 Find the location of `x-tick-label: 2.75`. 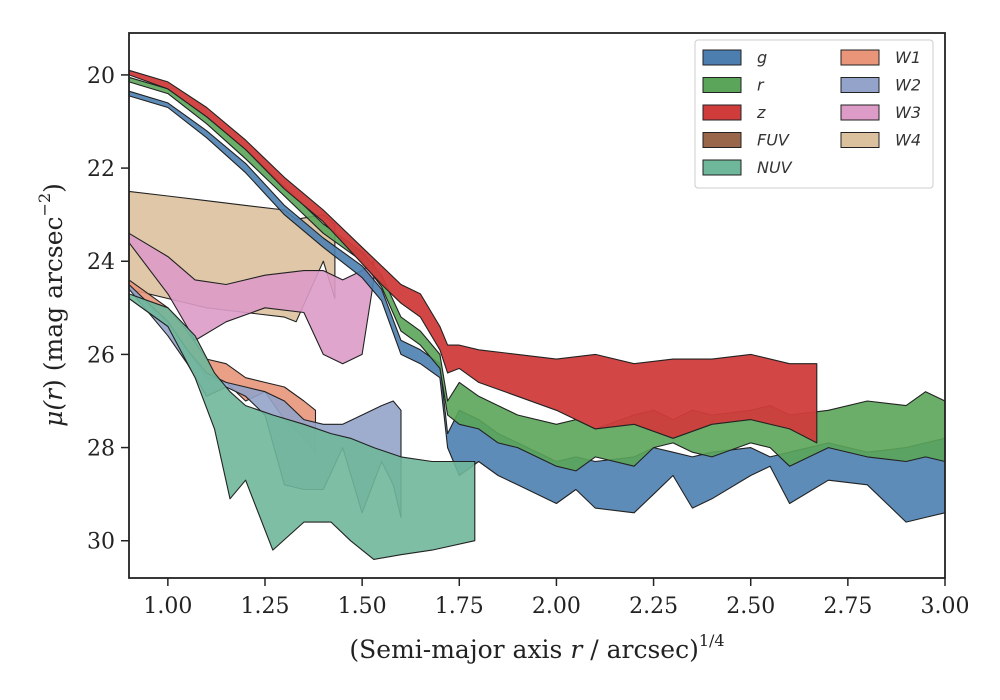

x-tick-label: 2.75 is located at coordinates (847, 606).